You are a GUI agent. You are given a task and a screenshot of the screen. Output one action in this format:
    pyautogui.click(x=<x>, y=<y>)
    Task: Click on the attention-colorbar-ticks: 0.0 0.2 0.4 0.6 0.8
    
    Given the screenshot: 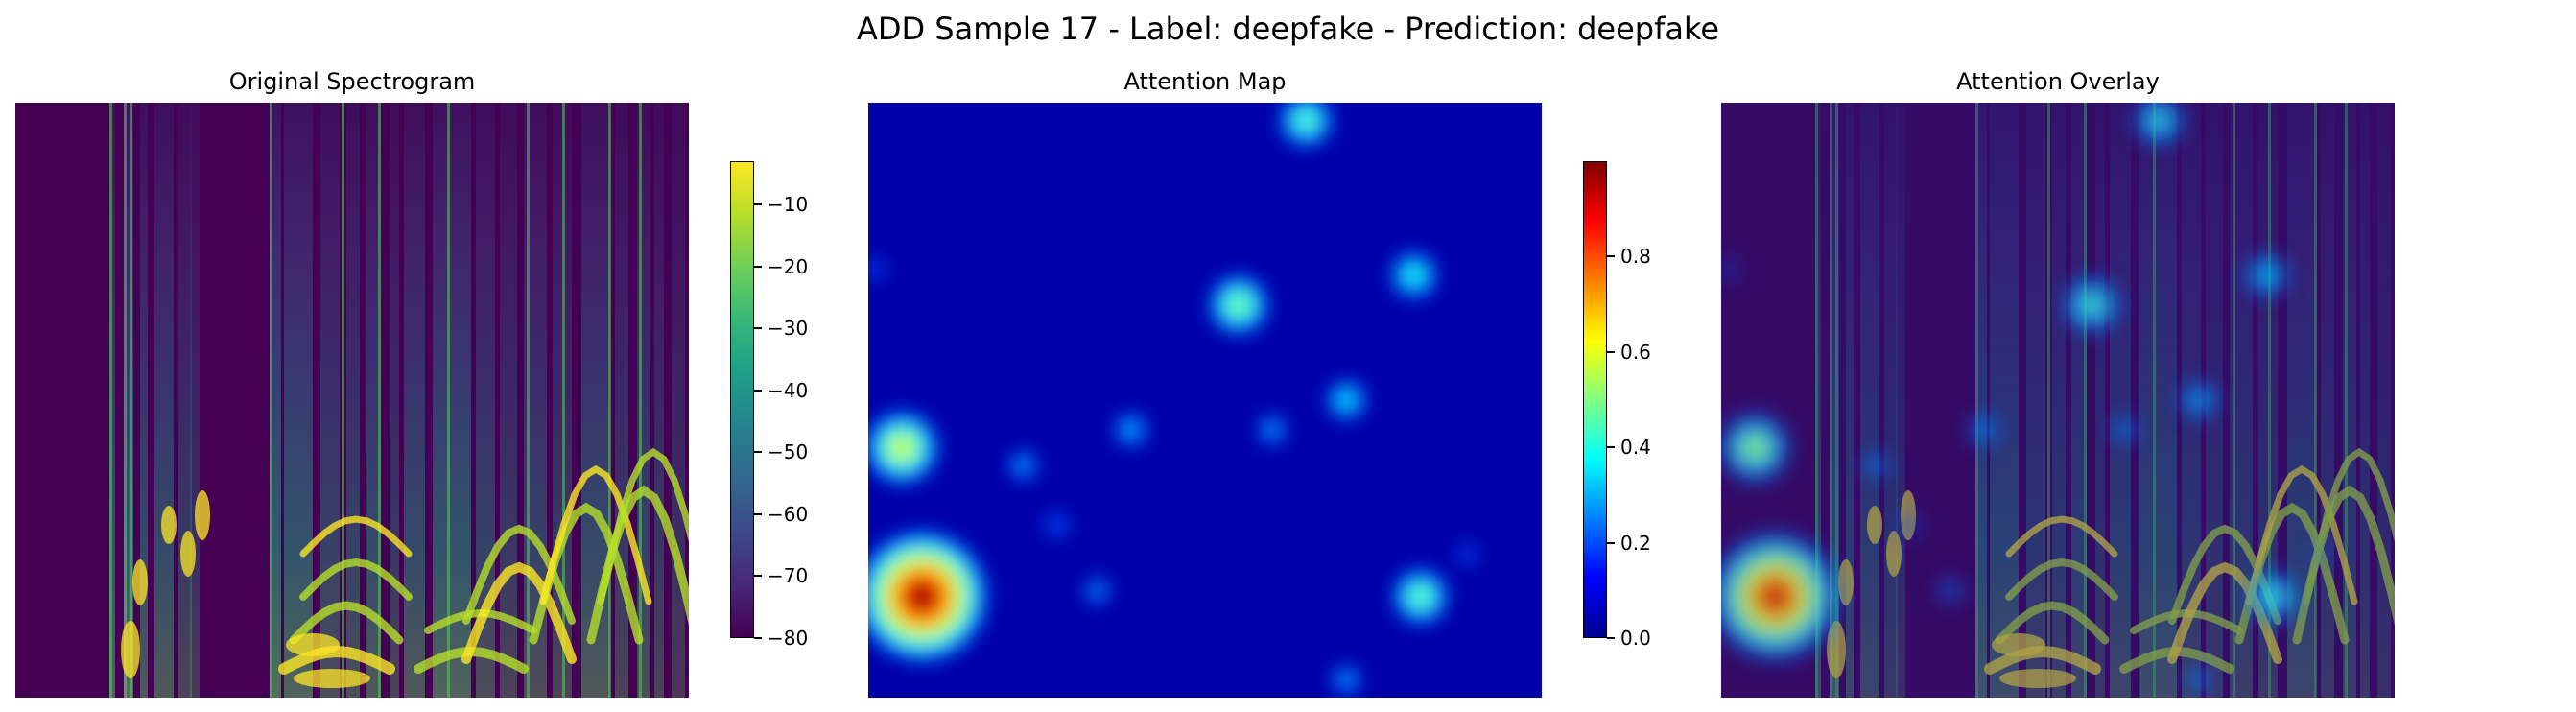 What is the action you would take?
    pyautogui.click(x=1646, y=405)
    